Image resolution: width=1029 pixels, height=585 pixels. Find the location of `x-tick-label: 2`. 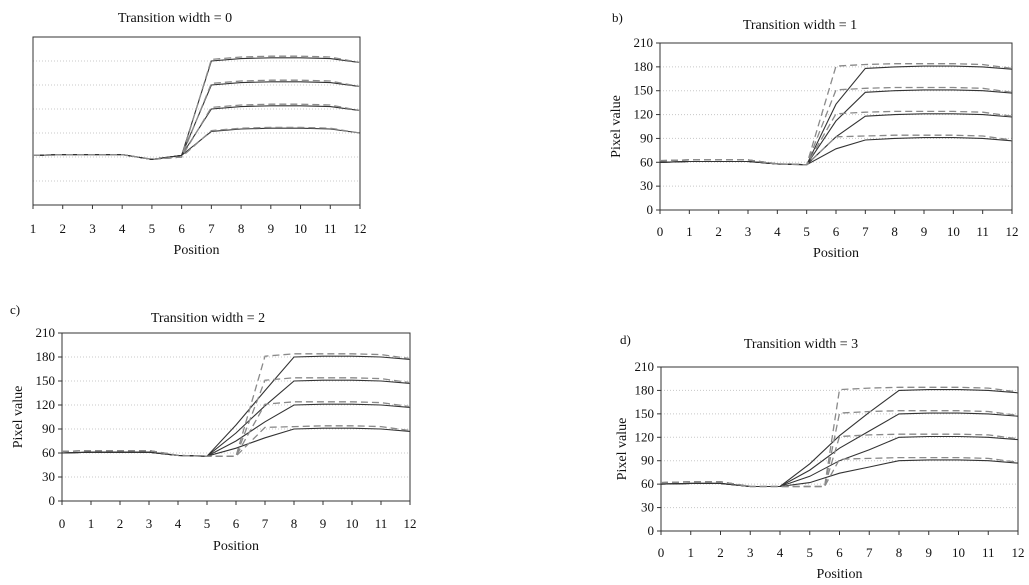

x-tick-label: 2 is located at coordinates (718, 231).